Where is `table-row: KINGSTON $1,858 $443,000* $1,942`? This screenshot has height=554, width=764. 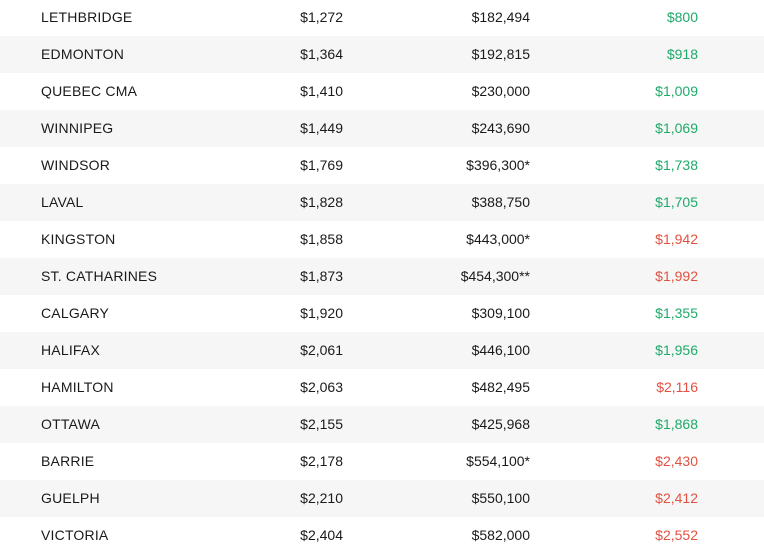 table-row: KINGSTON $1,858 $443,000* $1,942 is located at coordinates (382, 239).